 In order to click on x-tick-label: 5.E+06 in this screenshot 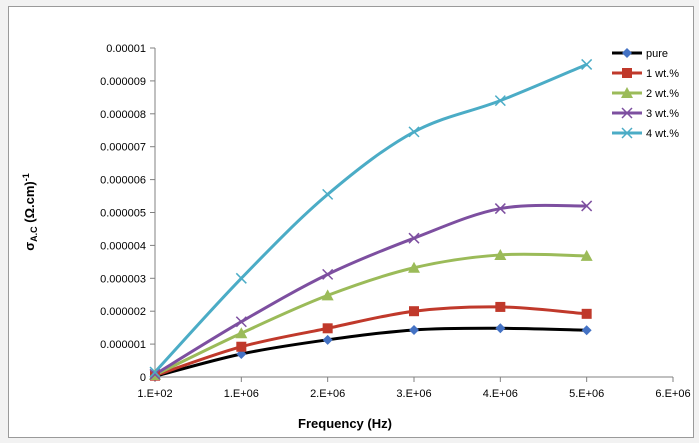, I will do `click(586, 394)`.